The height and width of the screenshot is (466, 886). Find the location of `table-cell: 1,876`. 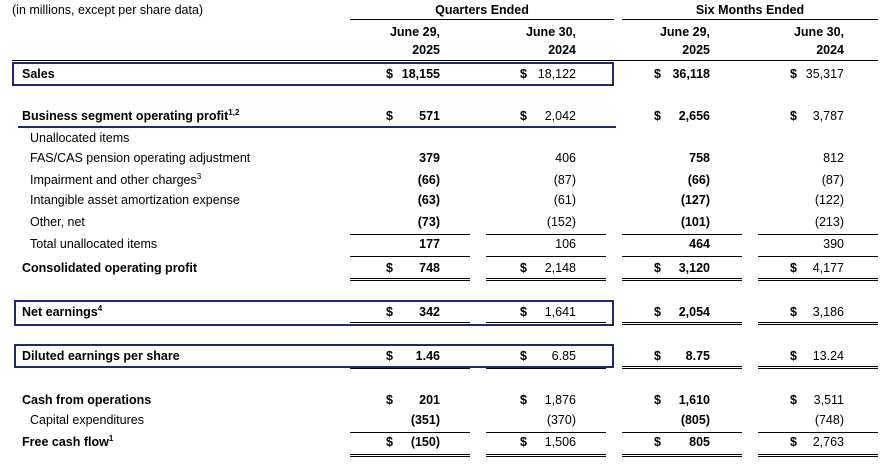

table-cell: 1,876 is located at coordinates (560, 400).